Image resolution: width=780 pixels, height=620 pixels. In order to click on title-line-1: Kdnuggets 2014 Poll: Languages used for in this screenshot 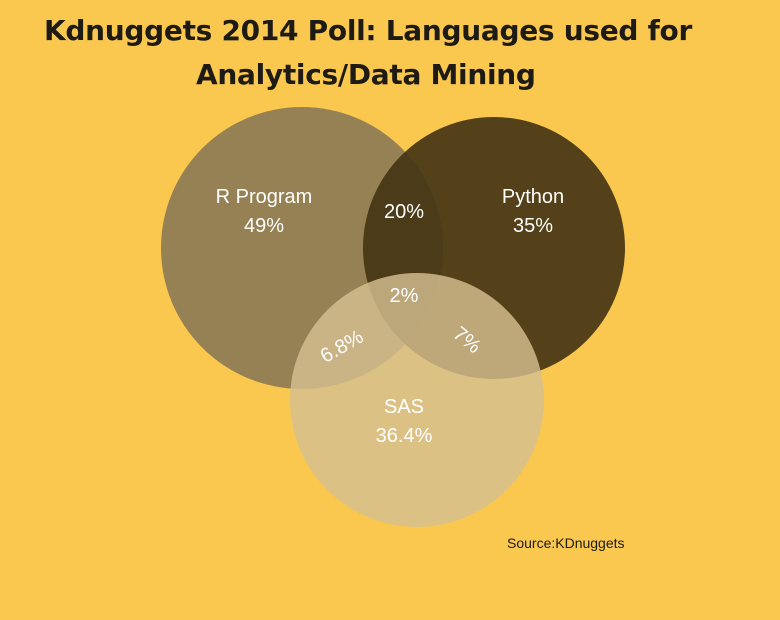, I will do `click(368, 30)`.